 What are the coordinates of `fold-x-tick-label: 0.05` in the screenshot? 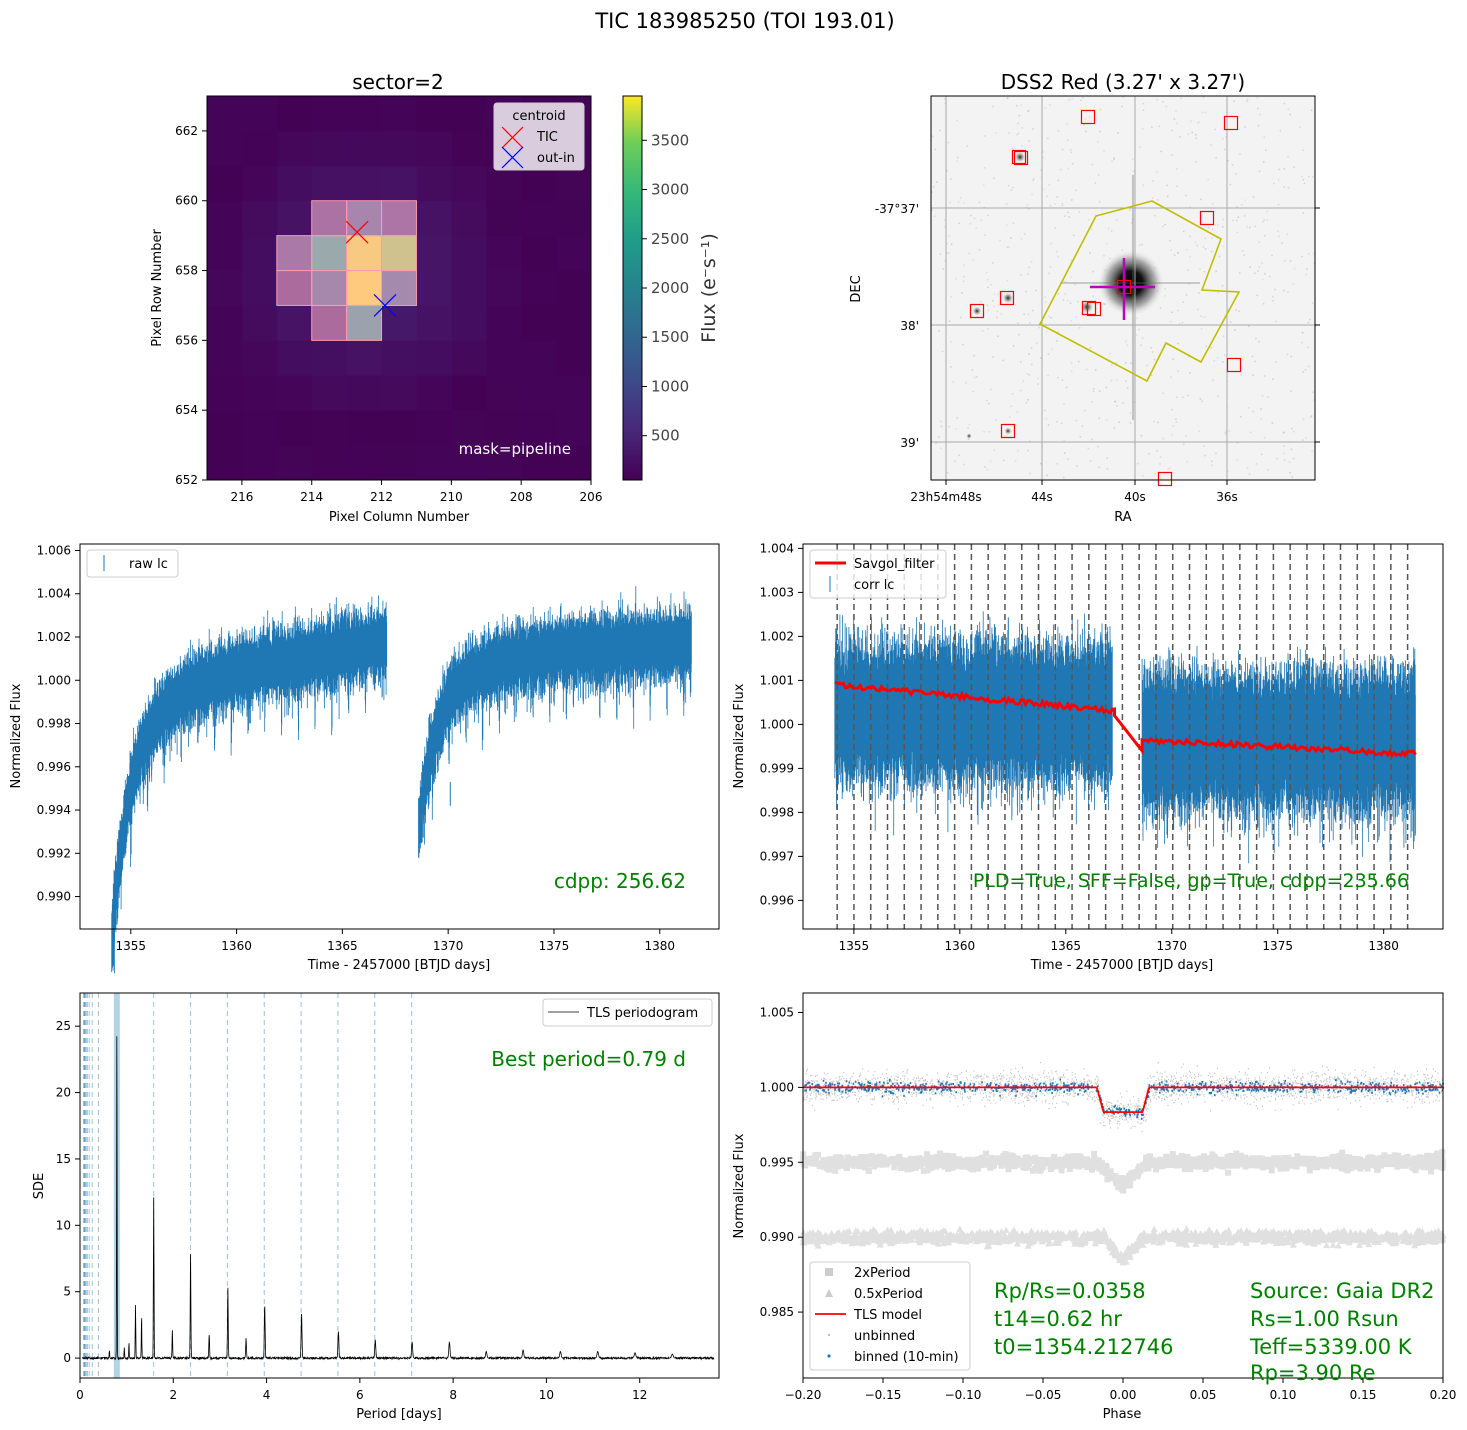 It's located at (1203, 1395).